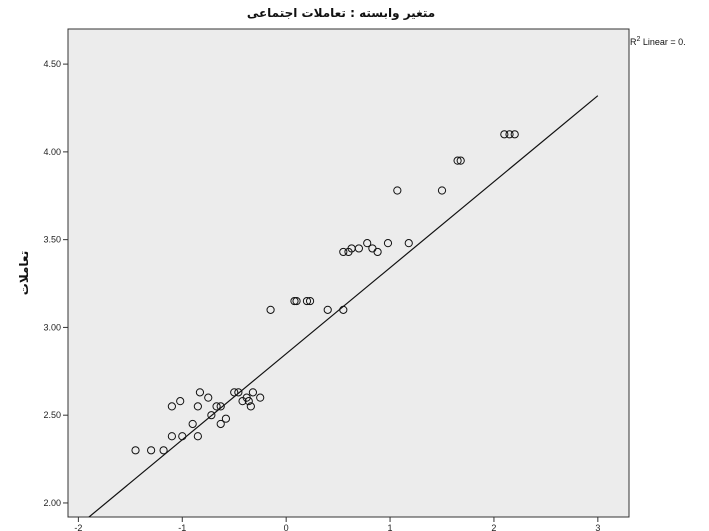 The height and width of the screenshot is (531, 709). Describe the element at coordinates (286, 527) in the screenshot. I see `x-tick-label: 0` at that location.